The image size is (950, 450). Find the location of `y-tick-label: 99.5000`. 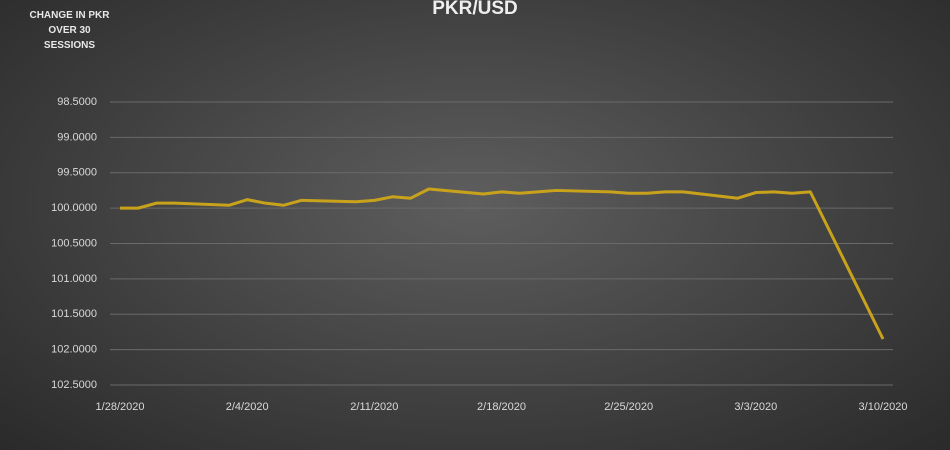

y-tick-label: 99.5000 is located at coordinates (77, 173).